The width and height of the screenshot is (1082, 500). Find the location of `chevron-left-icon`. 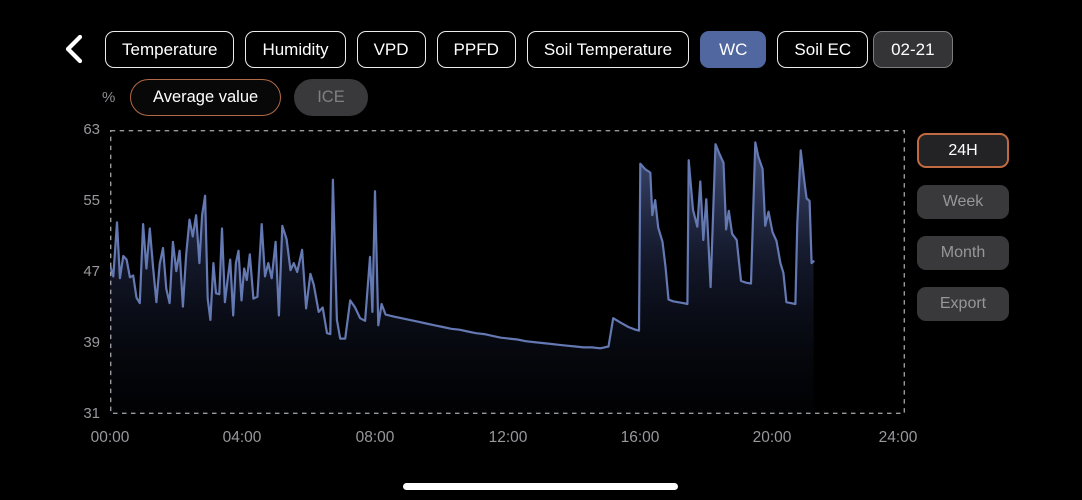

chevron-left-icon is located at coordinates (74, 49).